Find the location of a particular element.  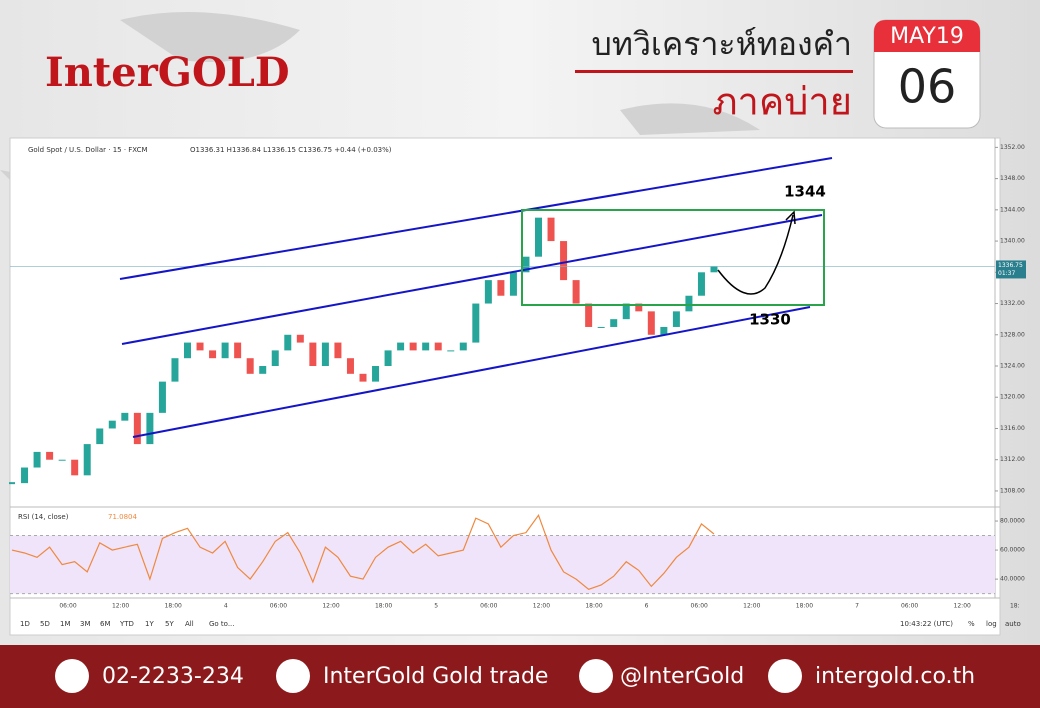

rsi-title: RSI (14, close) is located at coordinates (43, 517).